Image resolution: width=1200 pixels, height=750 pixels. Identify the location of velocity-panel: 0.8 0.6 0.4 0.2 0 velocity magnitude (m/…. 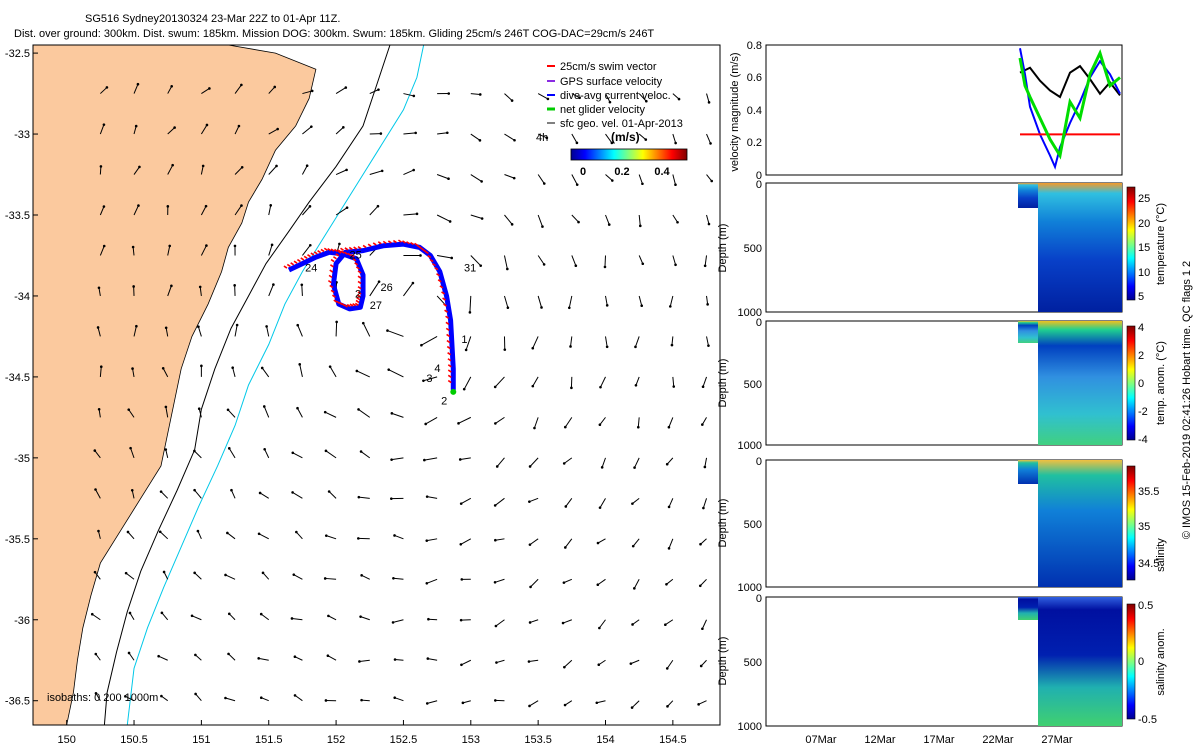
(926, 111).